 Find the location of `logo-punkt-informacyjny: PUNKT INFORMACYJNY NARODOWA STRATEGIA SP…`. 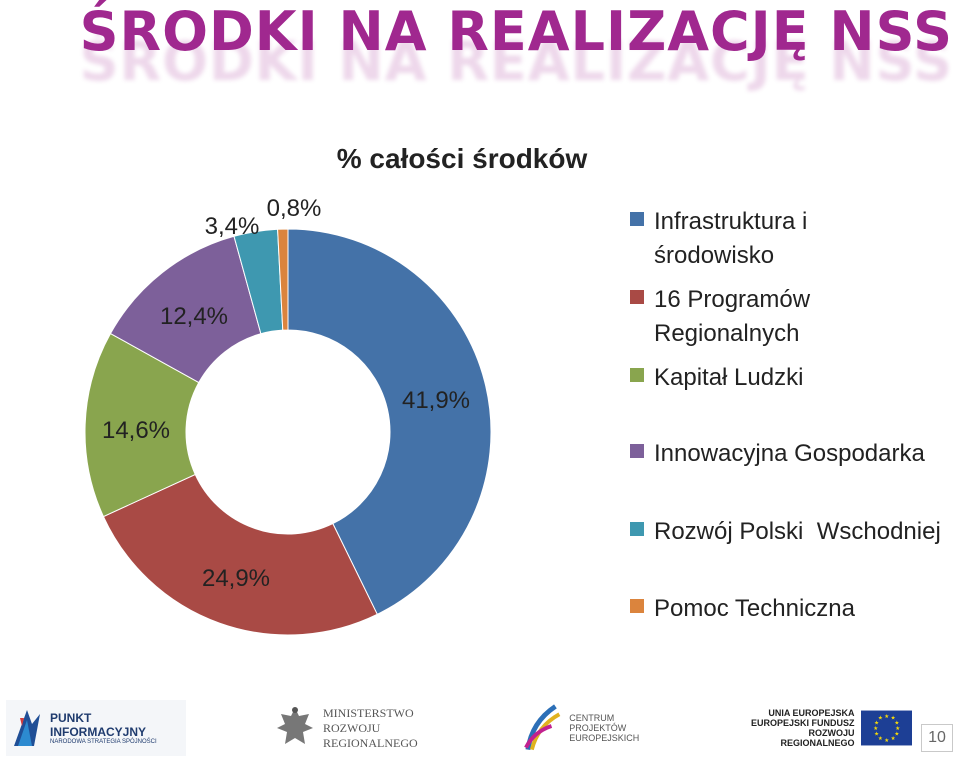

logo-punkt-informacyjny: PUNKT INFORMACYJNY NARODOWA STRATEGIA SP… is located at coordinates (96, 728).